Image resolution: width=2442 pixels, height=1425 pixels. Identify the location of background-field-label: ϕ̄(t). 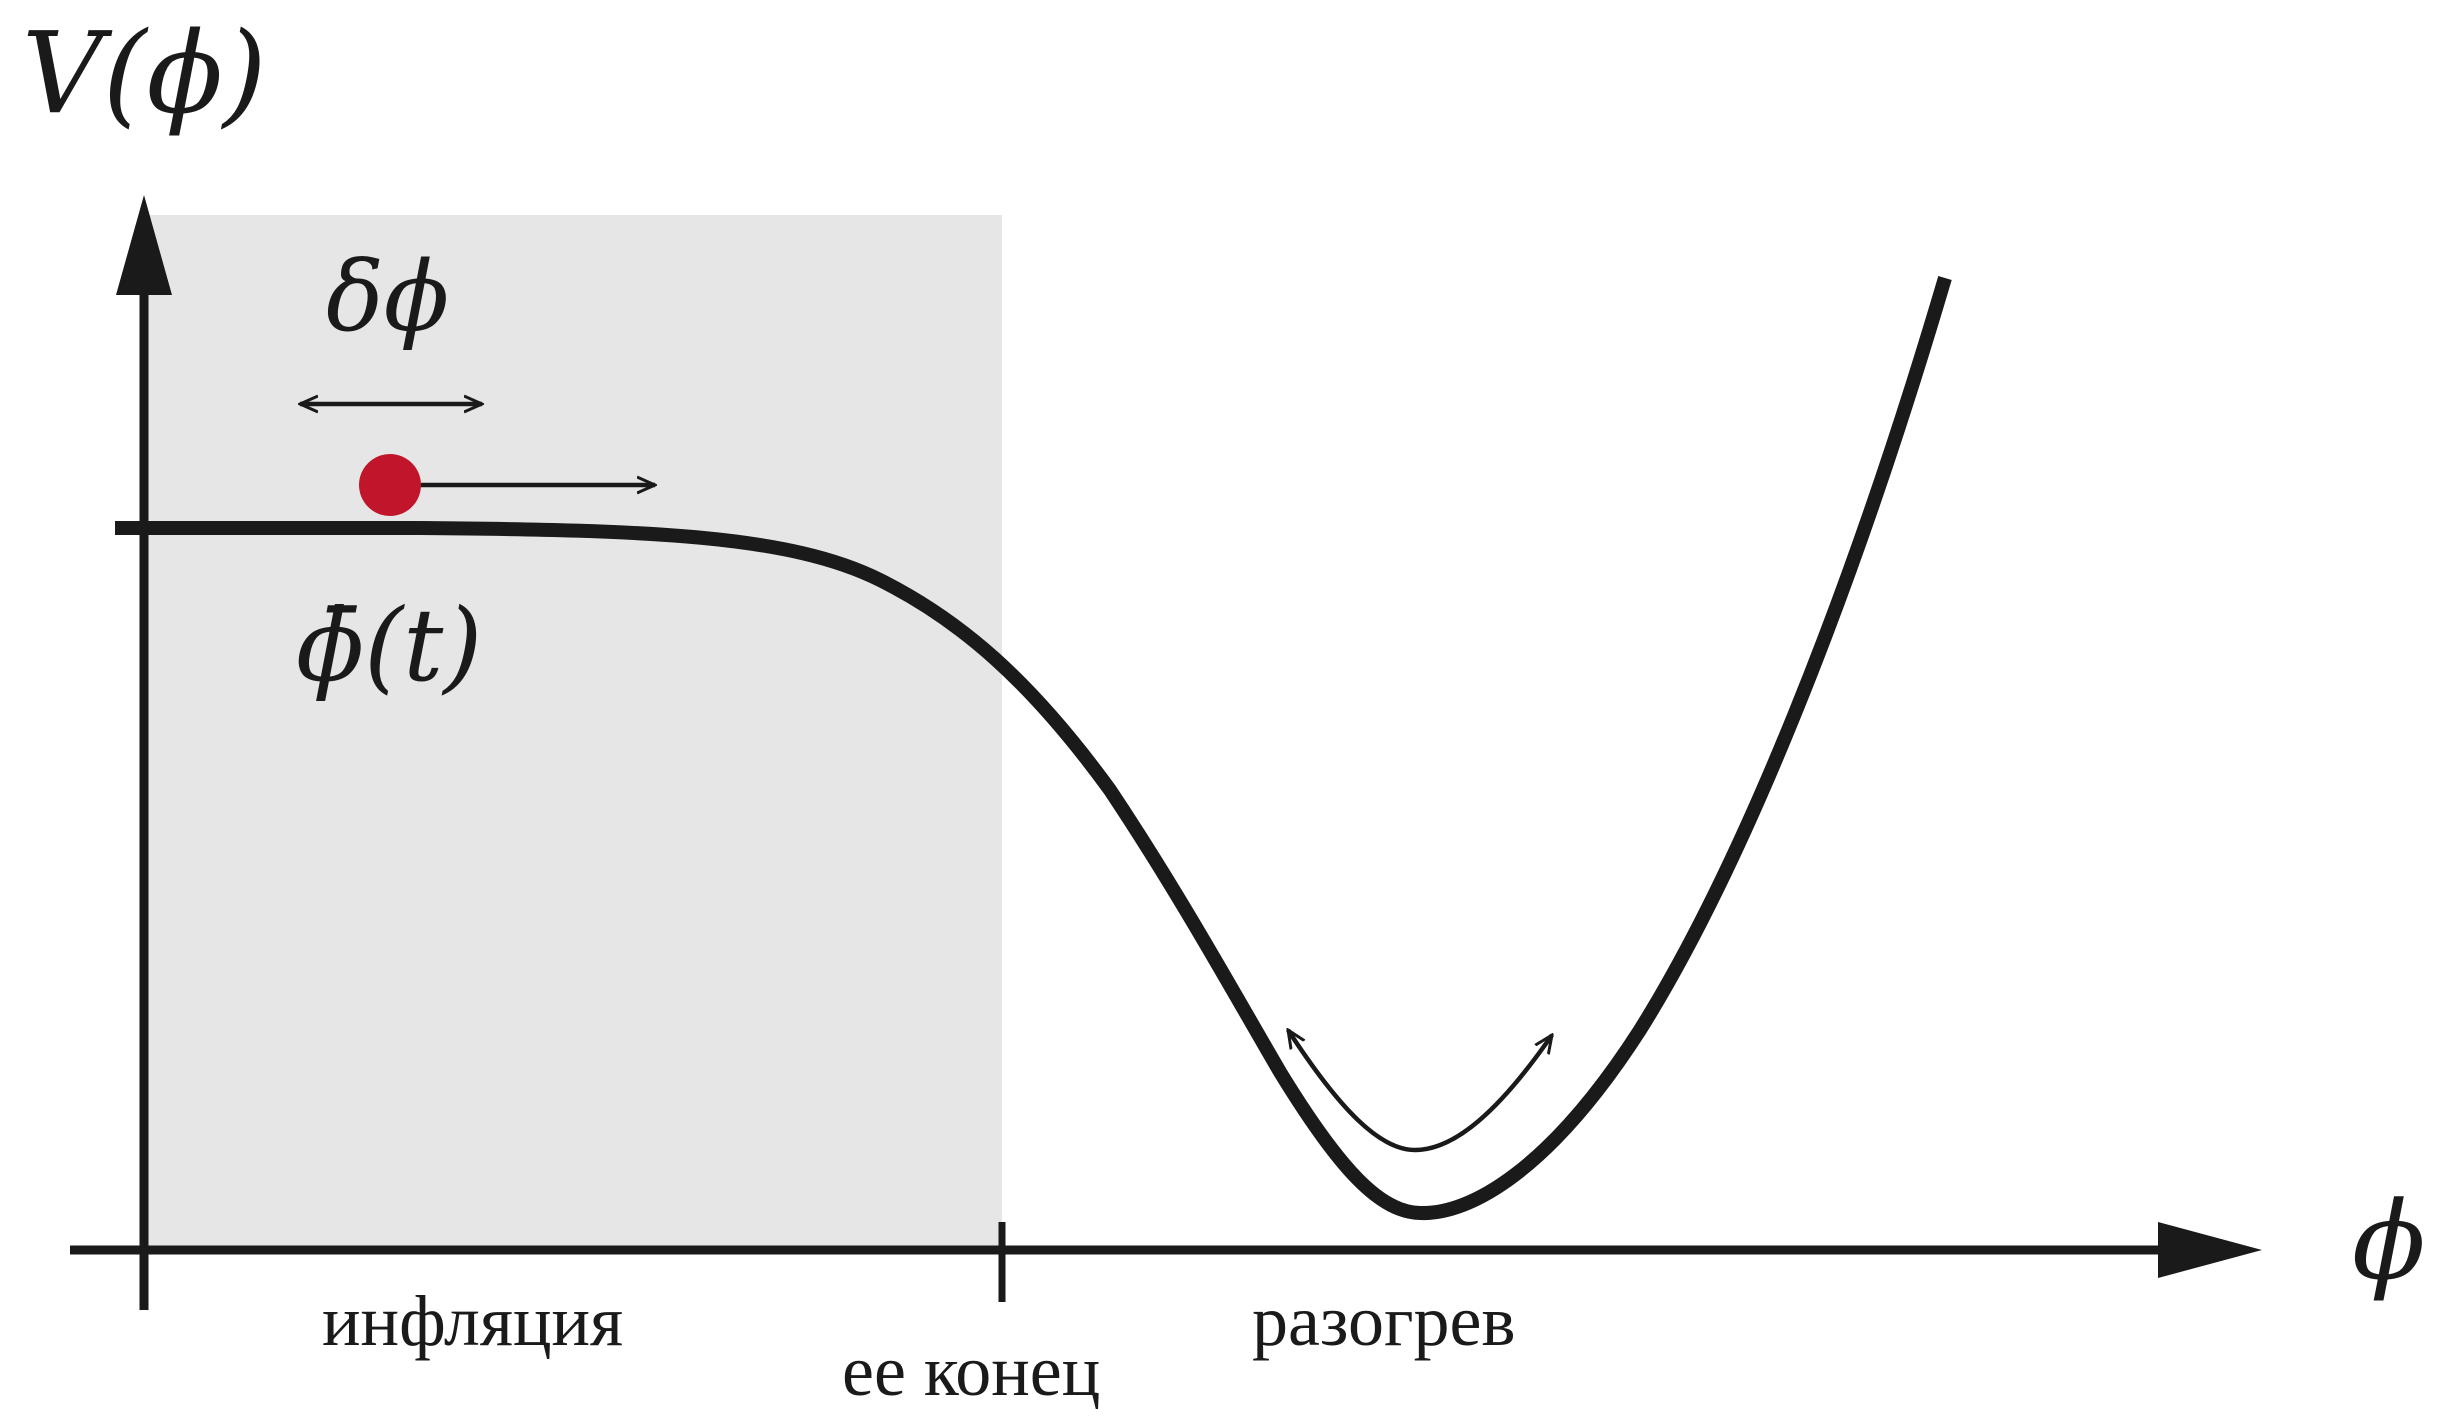
(389, 645).